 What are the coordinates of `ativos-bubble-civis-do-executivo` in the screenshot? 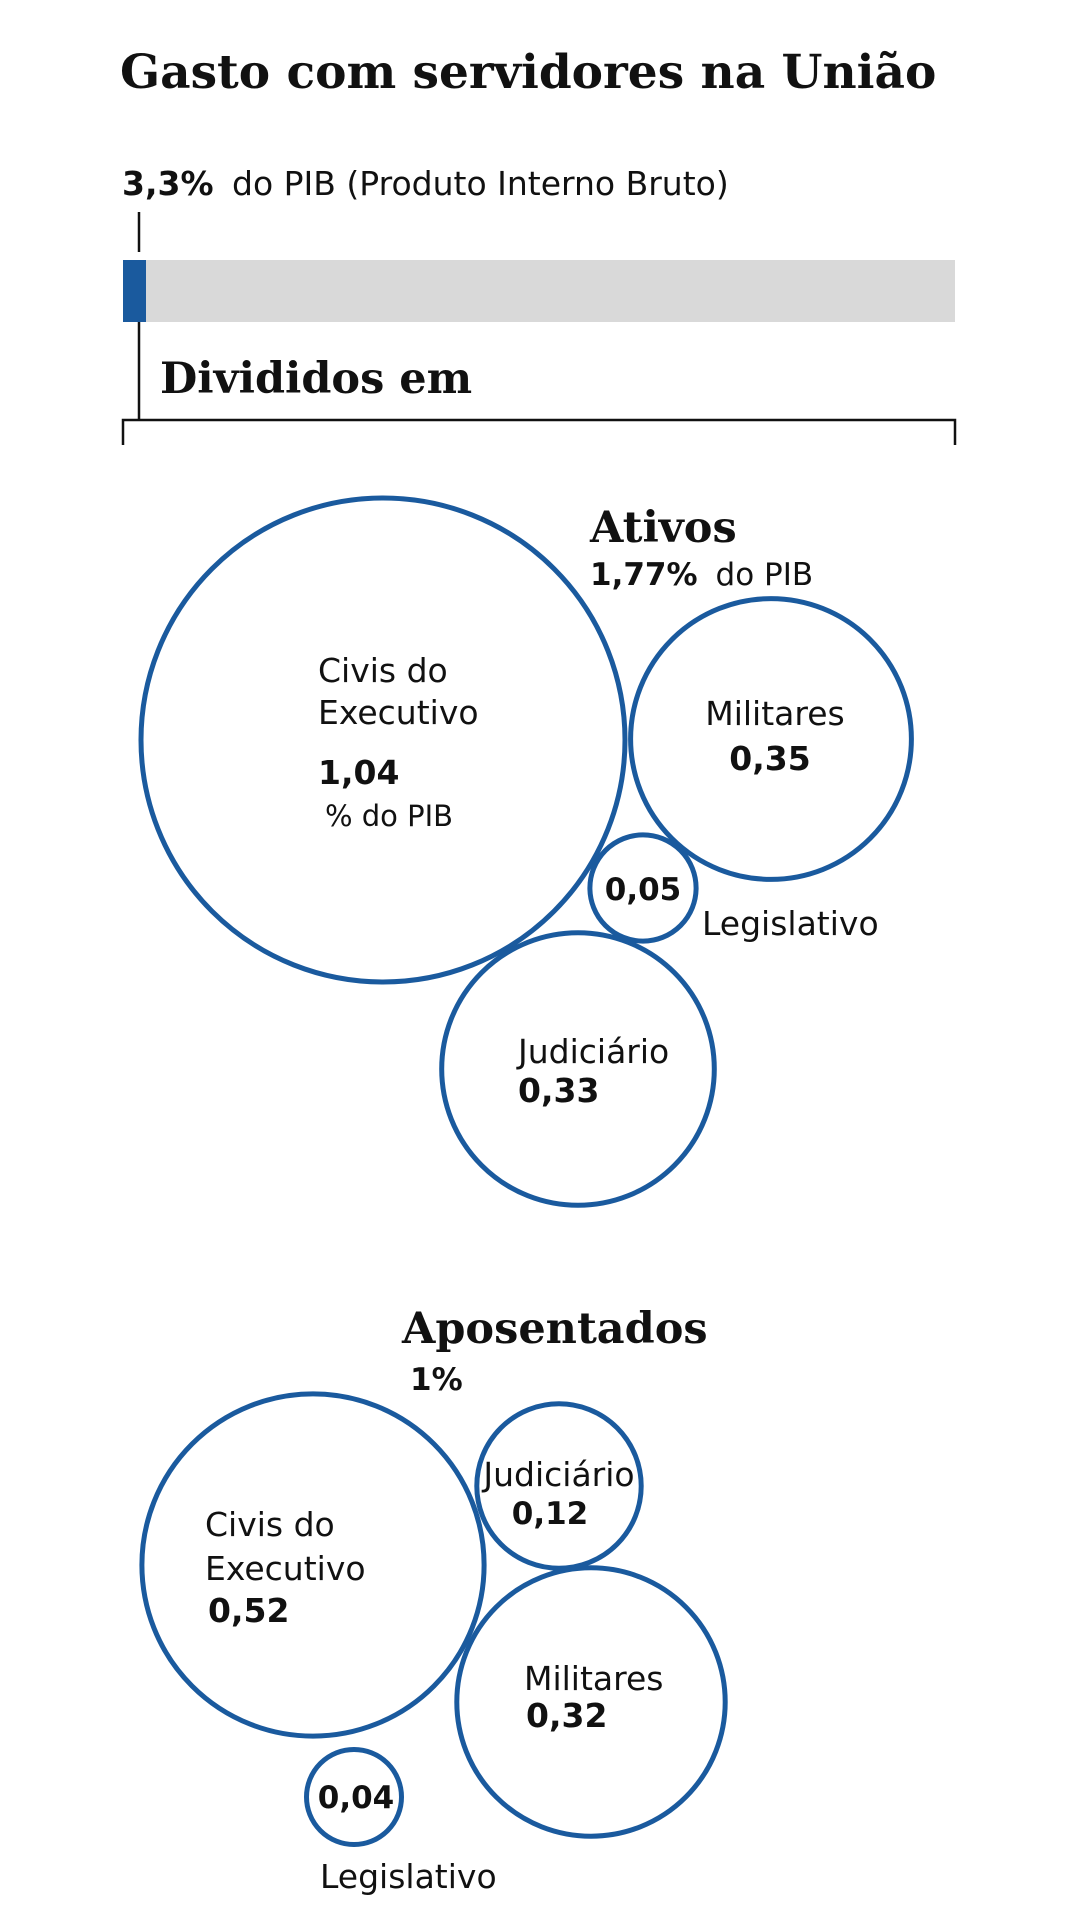 It's located at (383, 740).